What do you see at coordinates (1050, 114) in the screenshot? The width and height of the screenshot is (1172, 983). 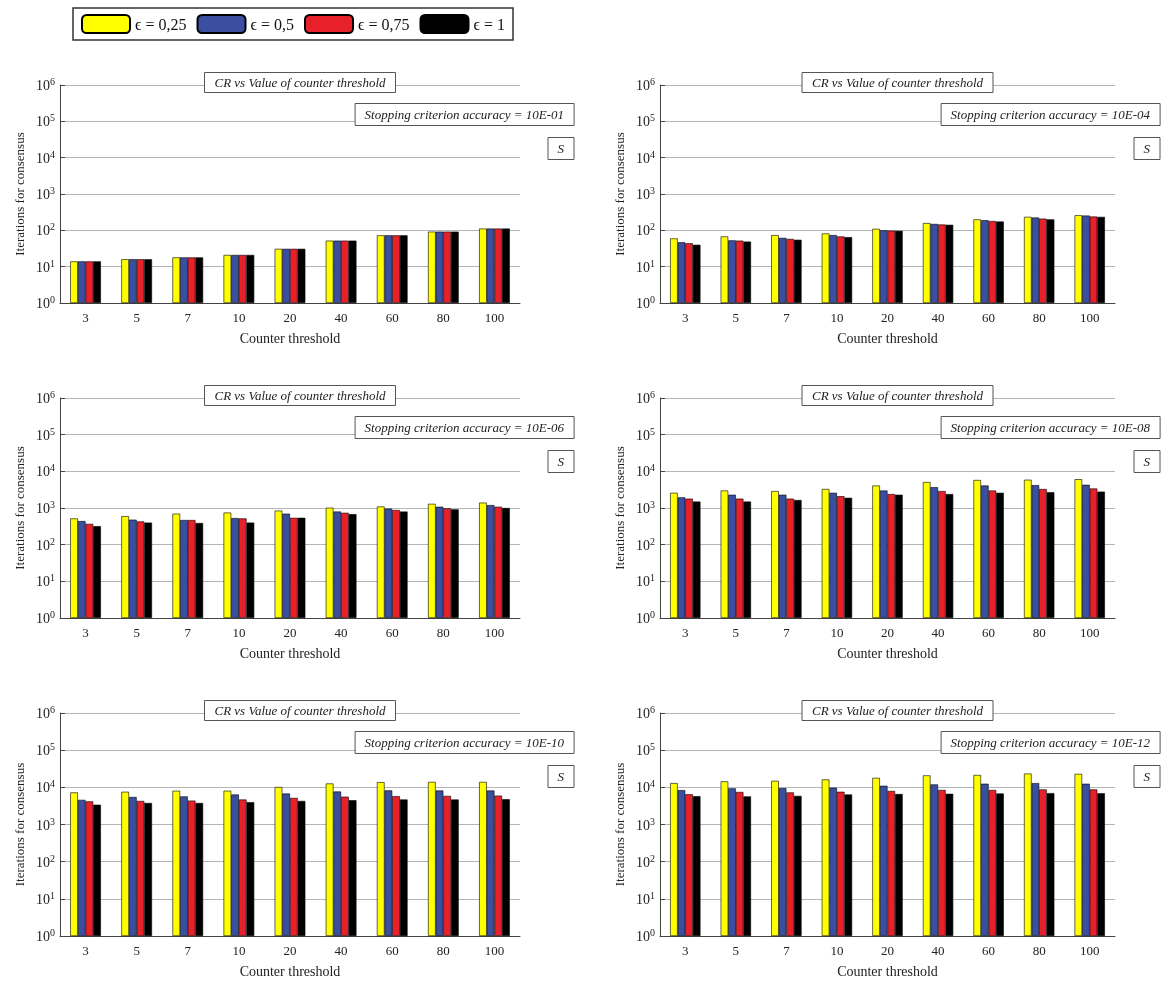 I see `annotation: Stopping criterion accuracy = 10E-04` at bounding box center [1050, 114].